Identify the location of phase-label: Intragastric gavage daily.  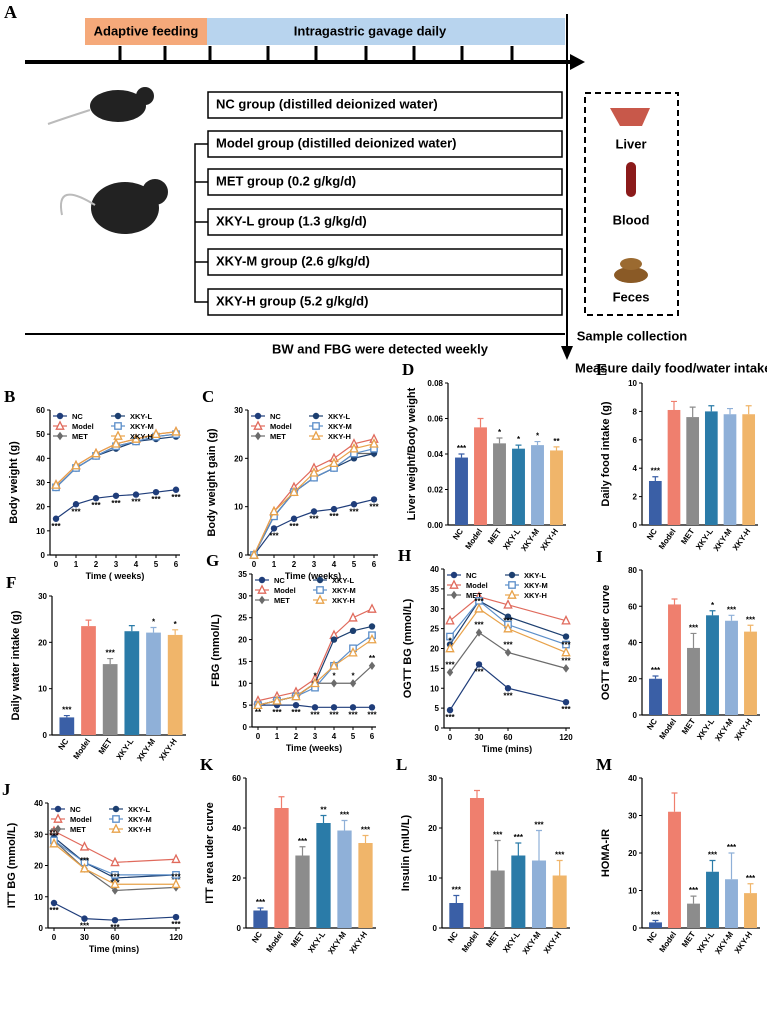
(370, 30).